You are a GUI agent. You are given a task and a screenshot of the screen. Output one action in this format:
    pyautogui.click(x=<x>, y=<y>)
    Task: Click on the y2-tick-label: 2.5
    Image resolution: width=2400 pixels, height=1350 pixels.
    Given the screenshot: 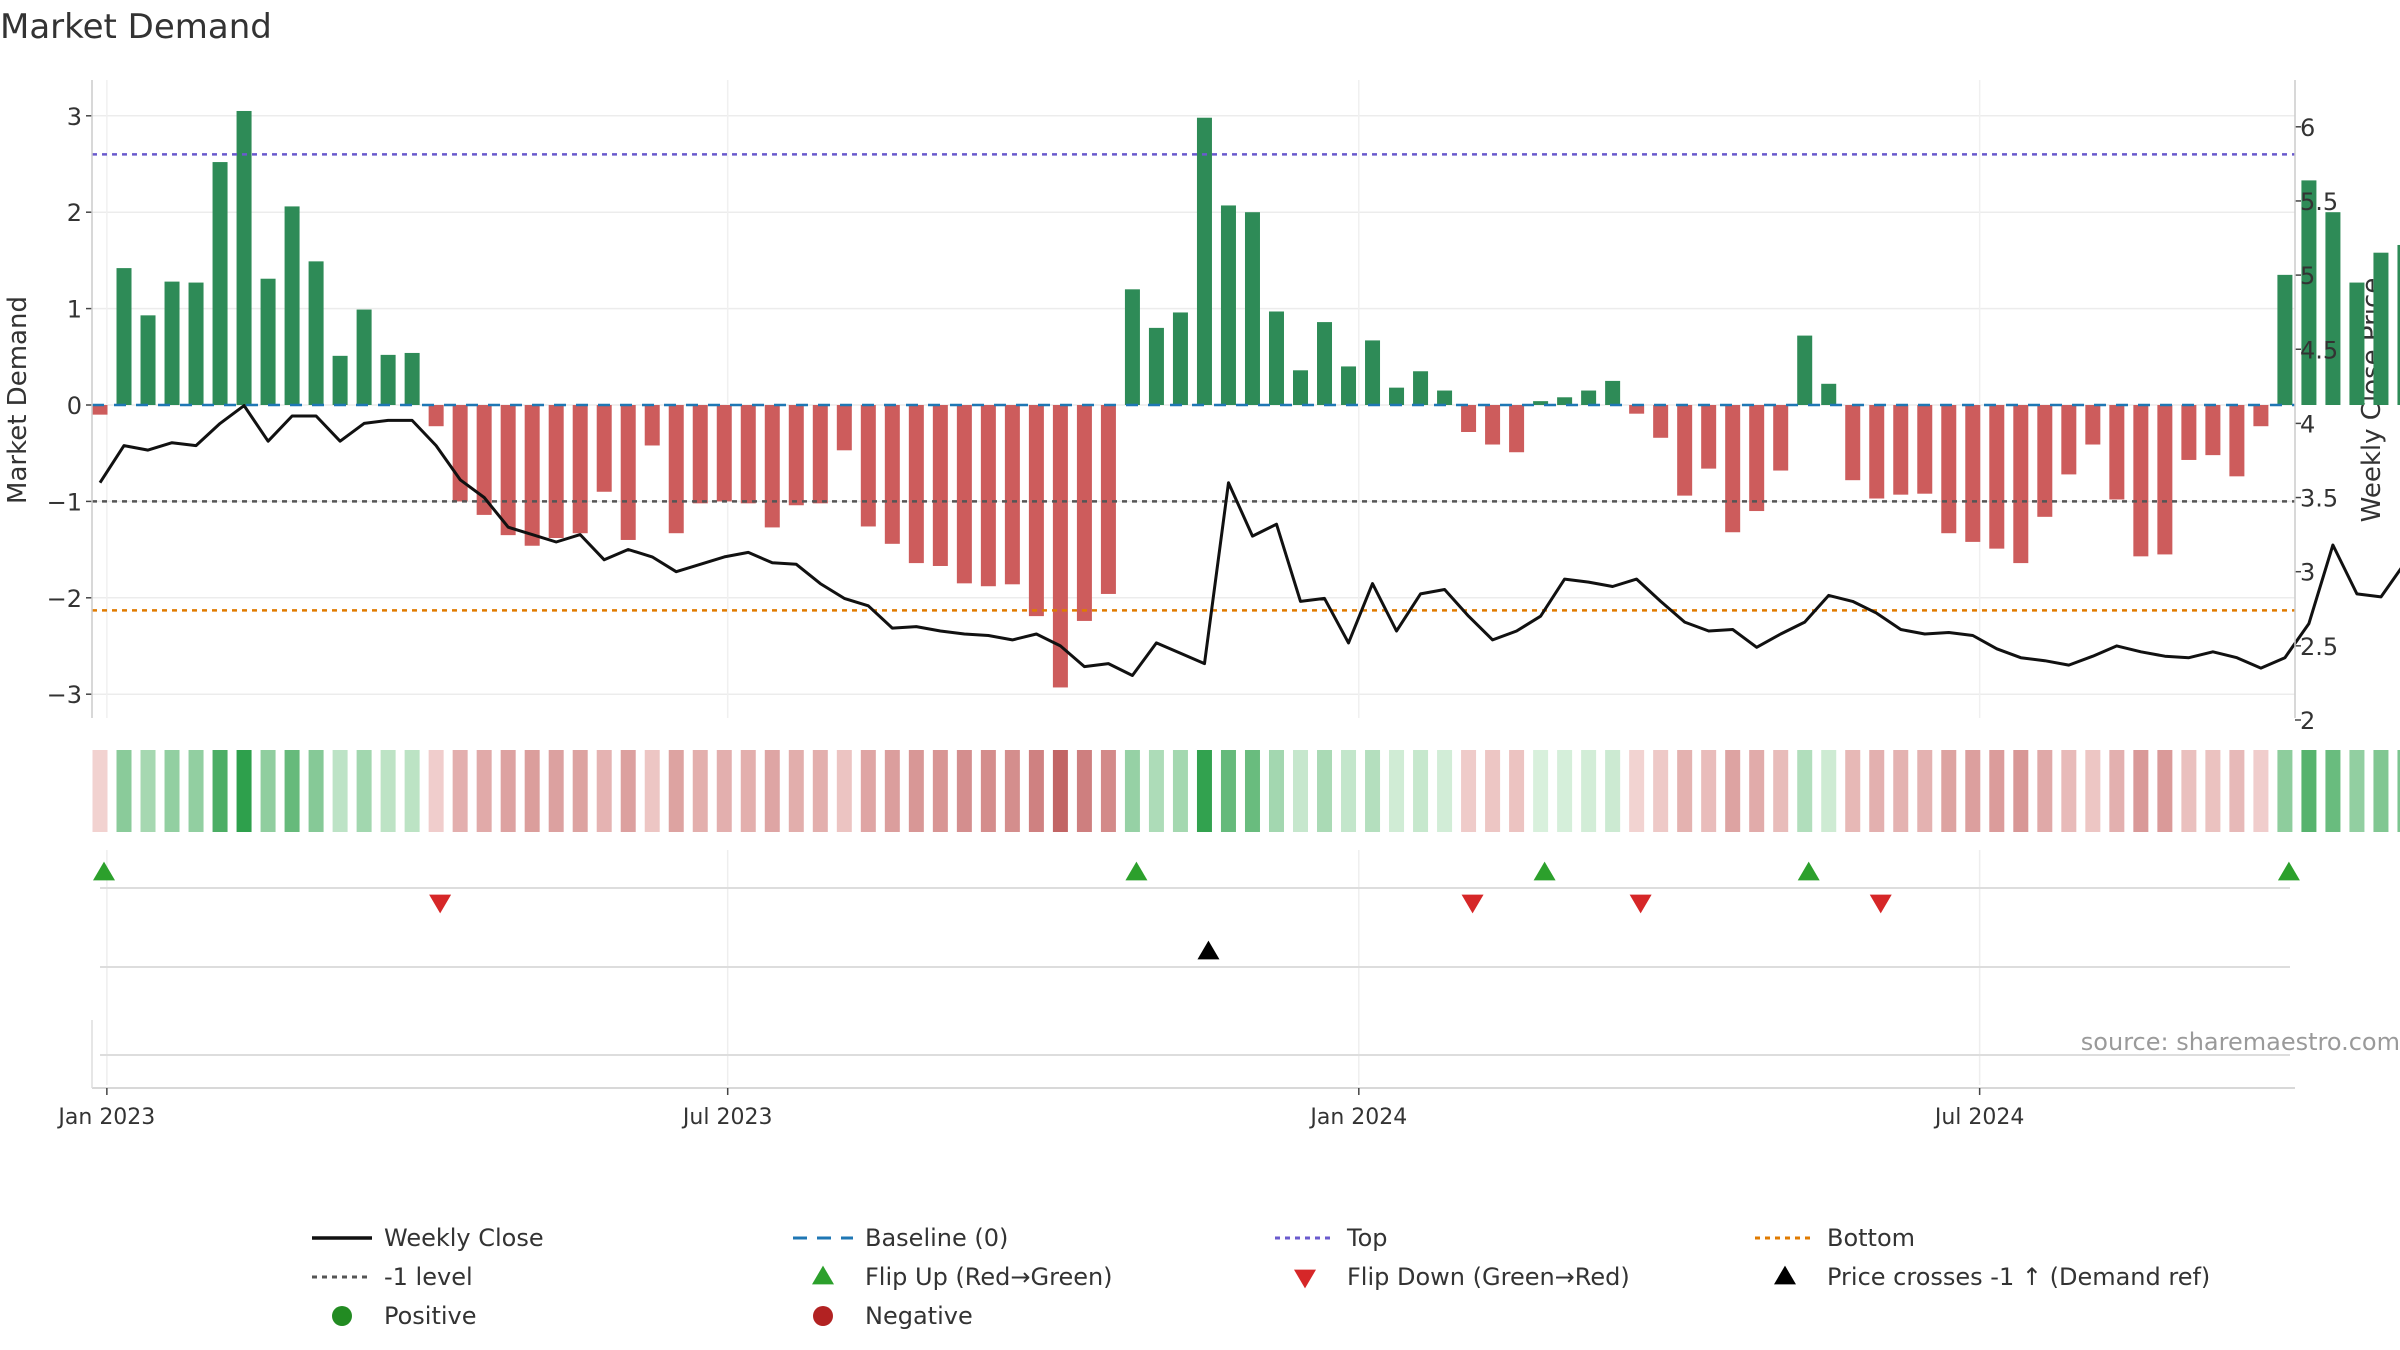 What is the action you would take?
    pyautogui.click(x=2319, y=647)
    